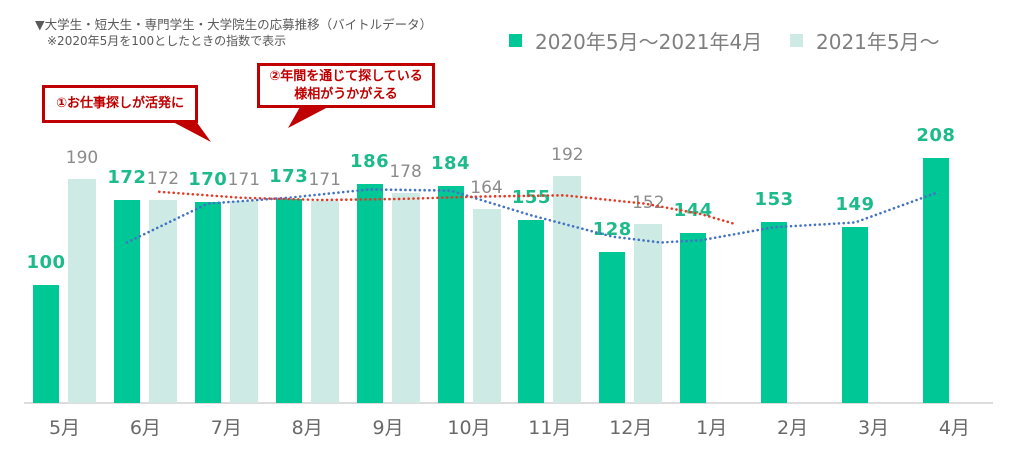 The image size is (1024, 471). What do you see at coordinates (648, 203) in the screenshot?
I see `value-label-12月-series1: 152` at bounding box center [648, 203].